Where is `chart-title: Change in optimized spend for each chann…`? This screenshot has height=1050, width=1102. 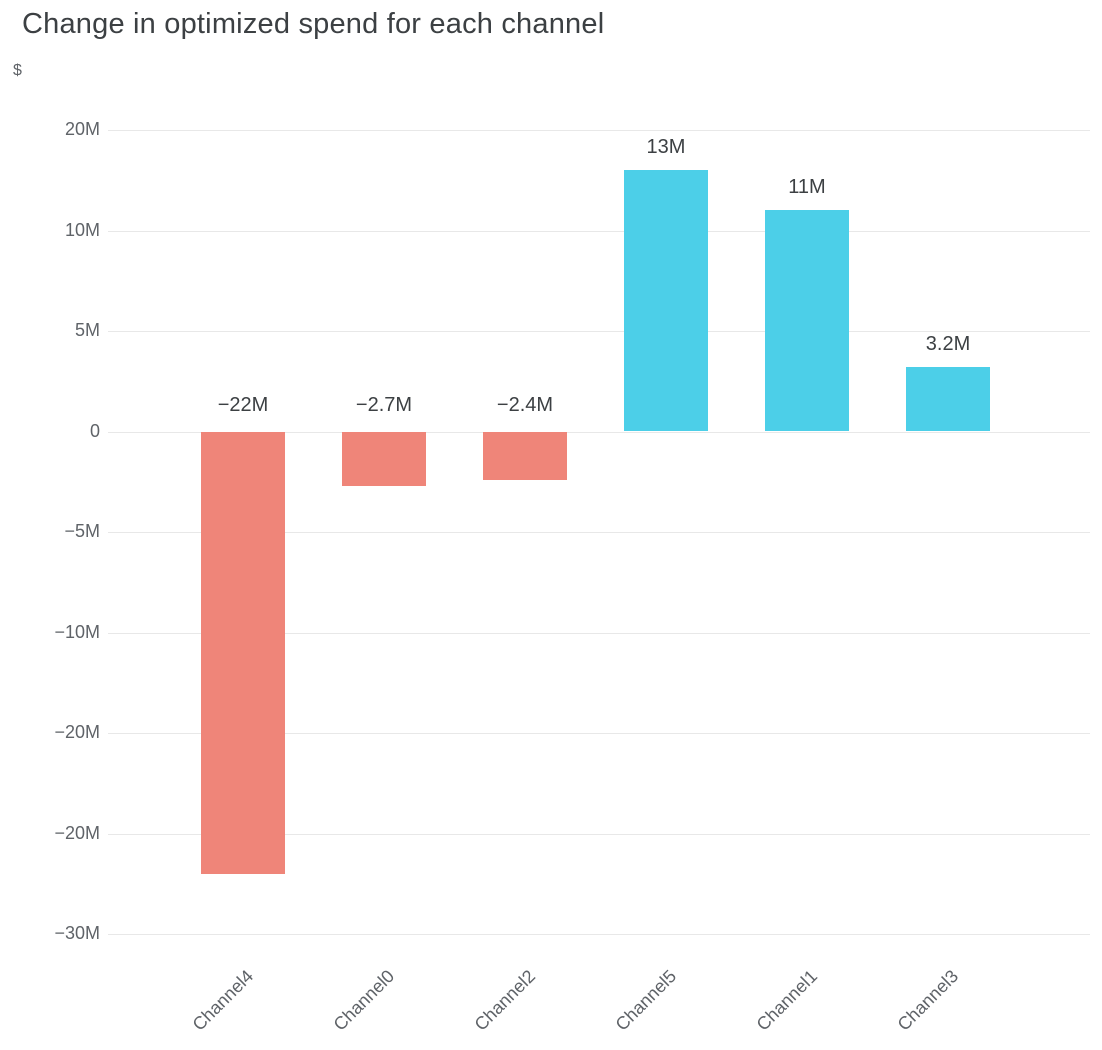 chart-title: Change in optimized spend for each chann… is located at coordinates (313, 24).